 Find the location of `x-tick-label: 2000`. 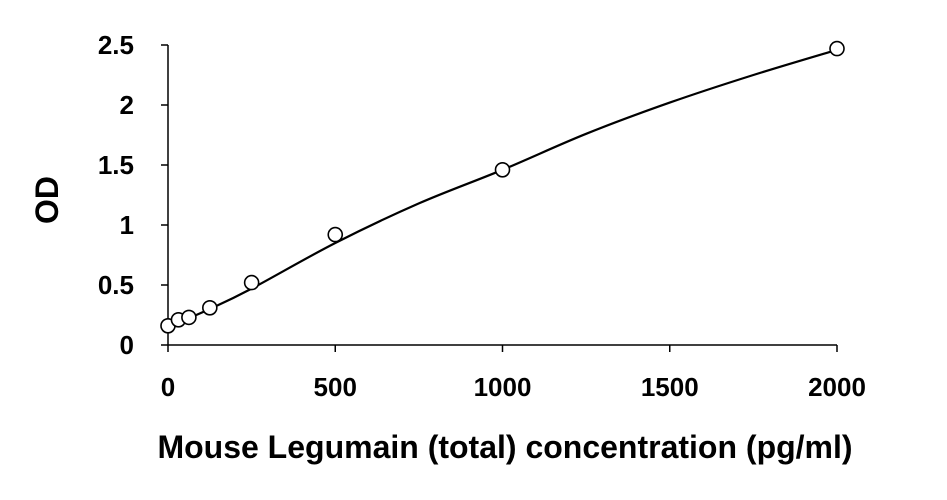

x-tick-label: 2000 is located at coordinates (837, 387).